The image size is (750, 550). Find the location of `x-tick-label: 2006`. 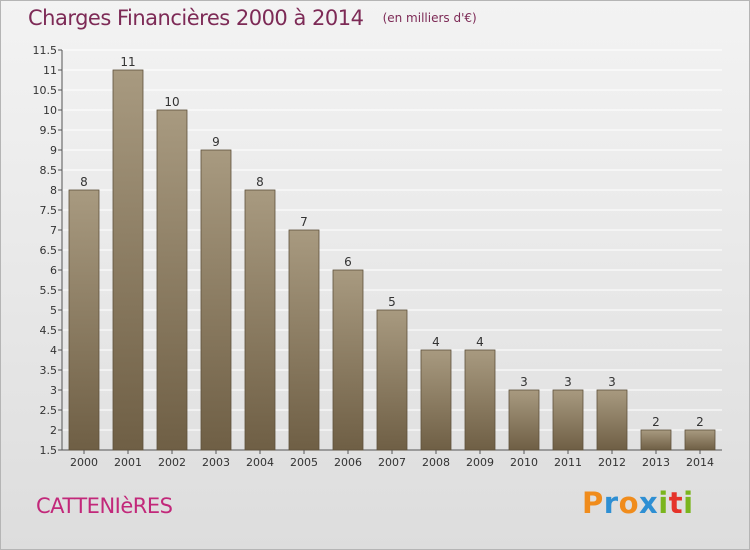

x-tick-label: 2006 is located at coordinates (348, 462).